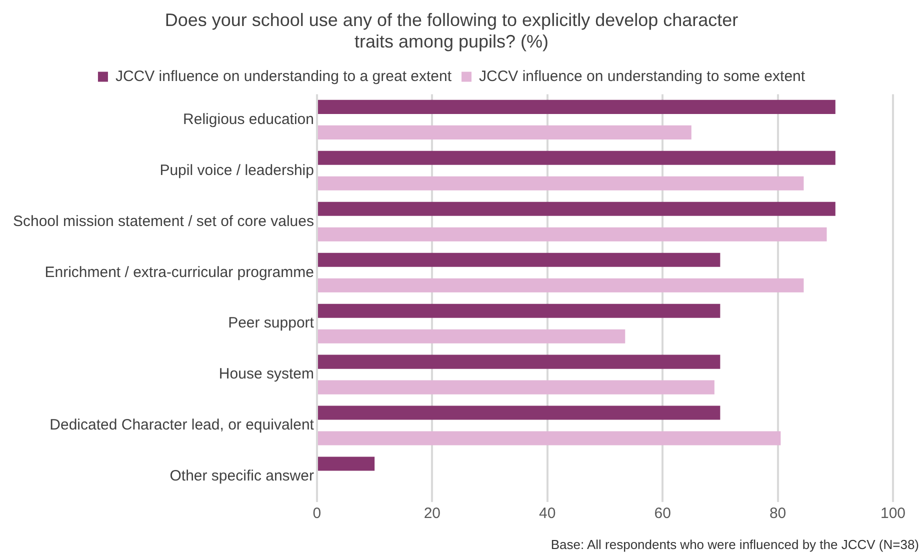  I want to click on x-tick-label: 40, so click(547, 513).